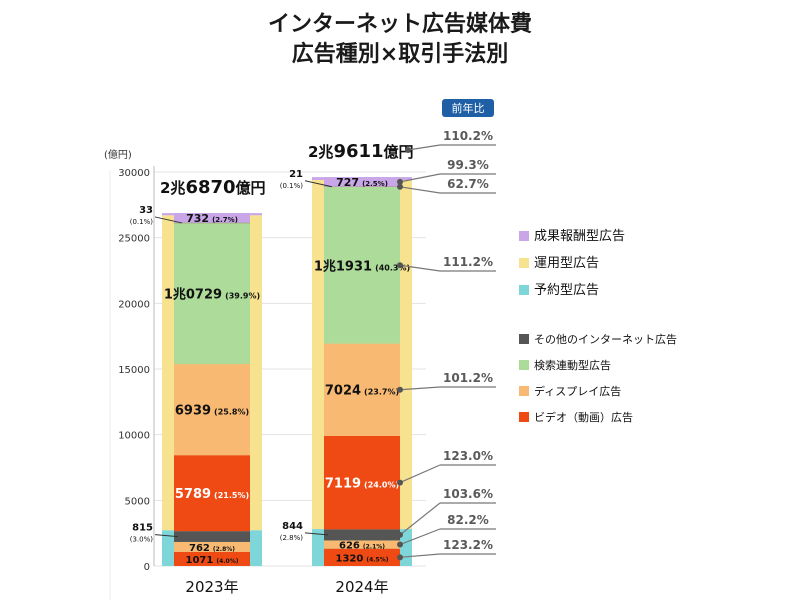 This screenshot has height=600, width=800. Describe the element at coordinates (468, 136) in the screenshot. I see `yoy-label: 110.2%` at that location.